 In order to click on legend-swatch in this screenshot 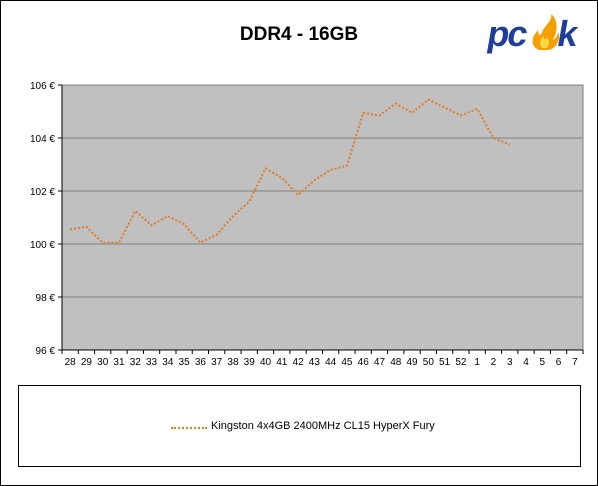, I will do `click(189, 428)`.